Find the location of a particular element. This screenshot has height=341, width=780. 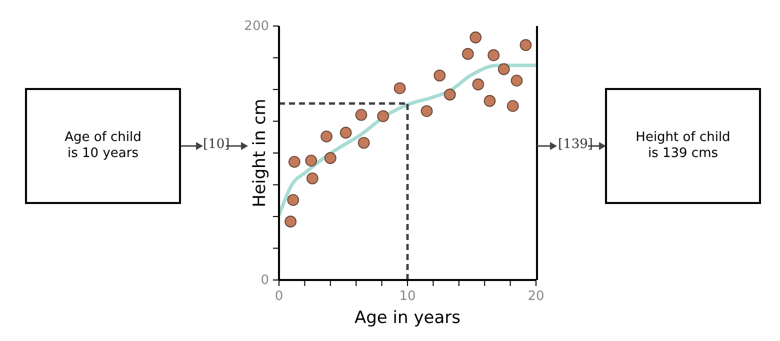

text: [139] is located at coordinates (575, 144).